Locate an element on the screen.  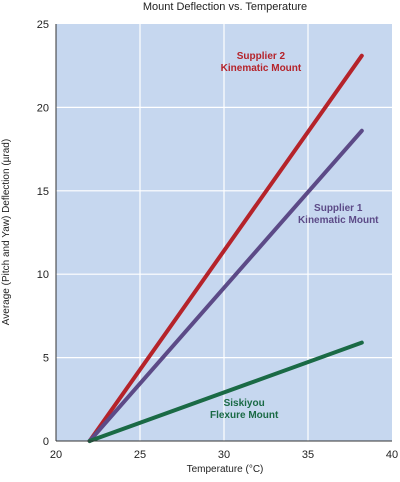
y-tick-label: 25 is located at coordinates (43, 25).